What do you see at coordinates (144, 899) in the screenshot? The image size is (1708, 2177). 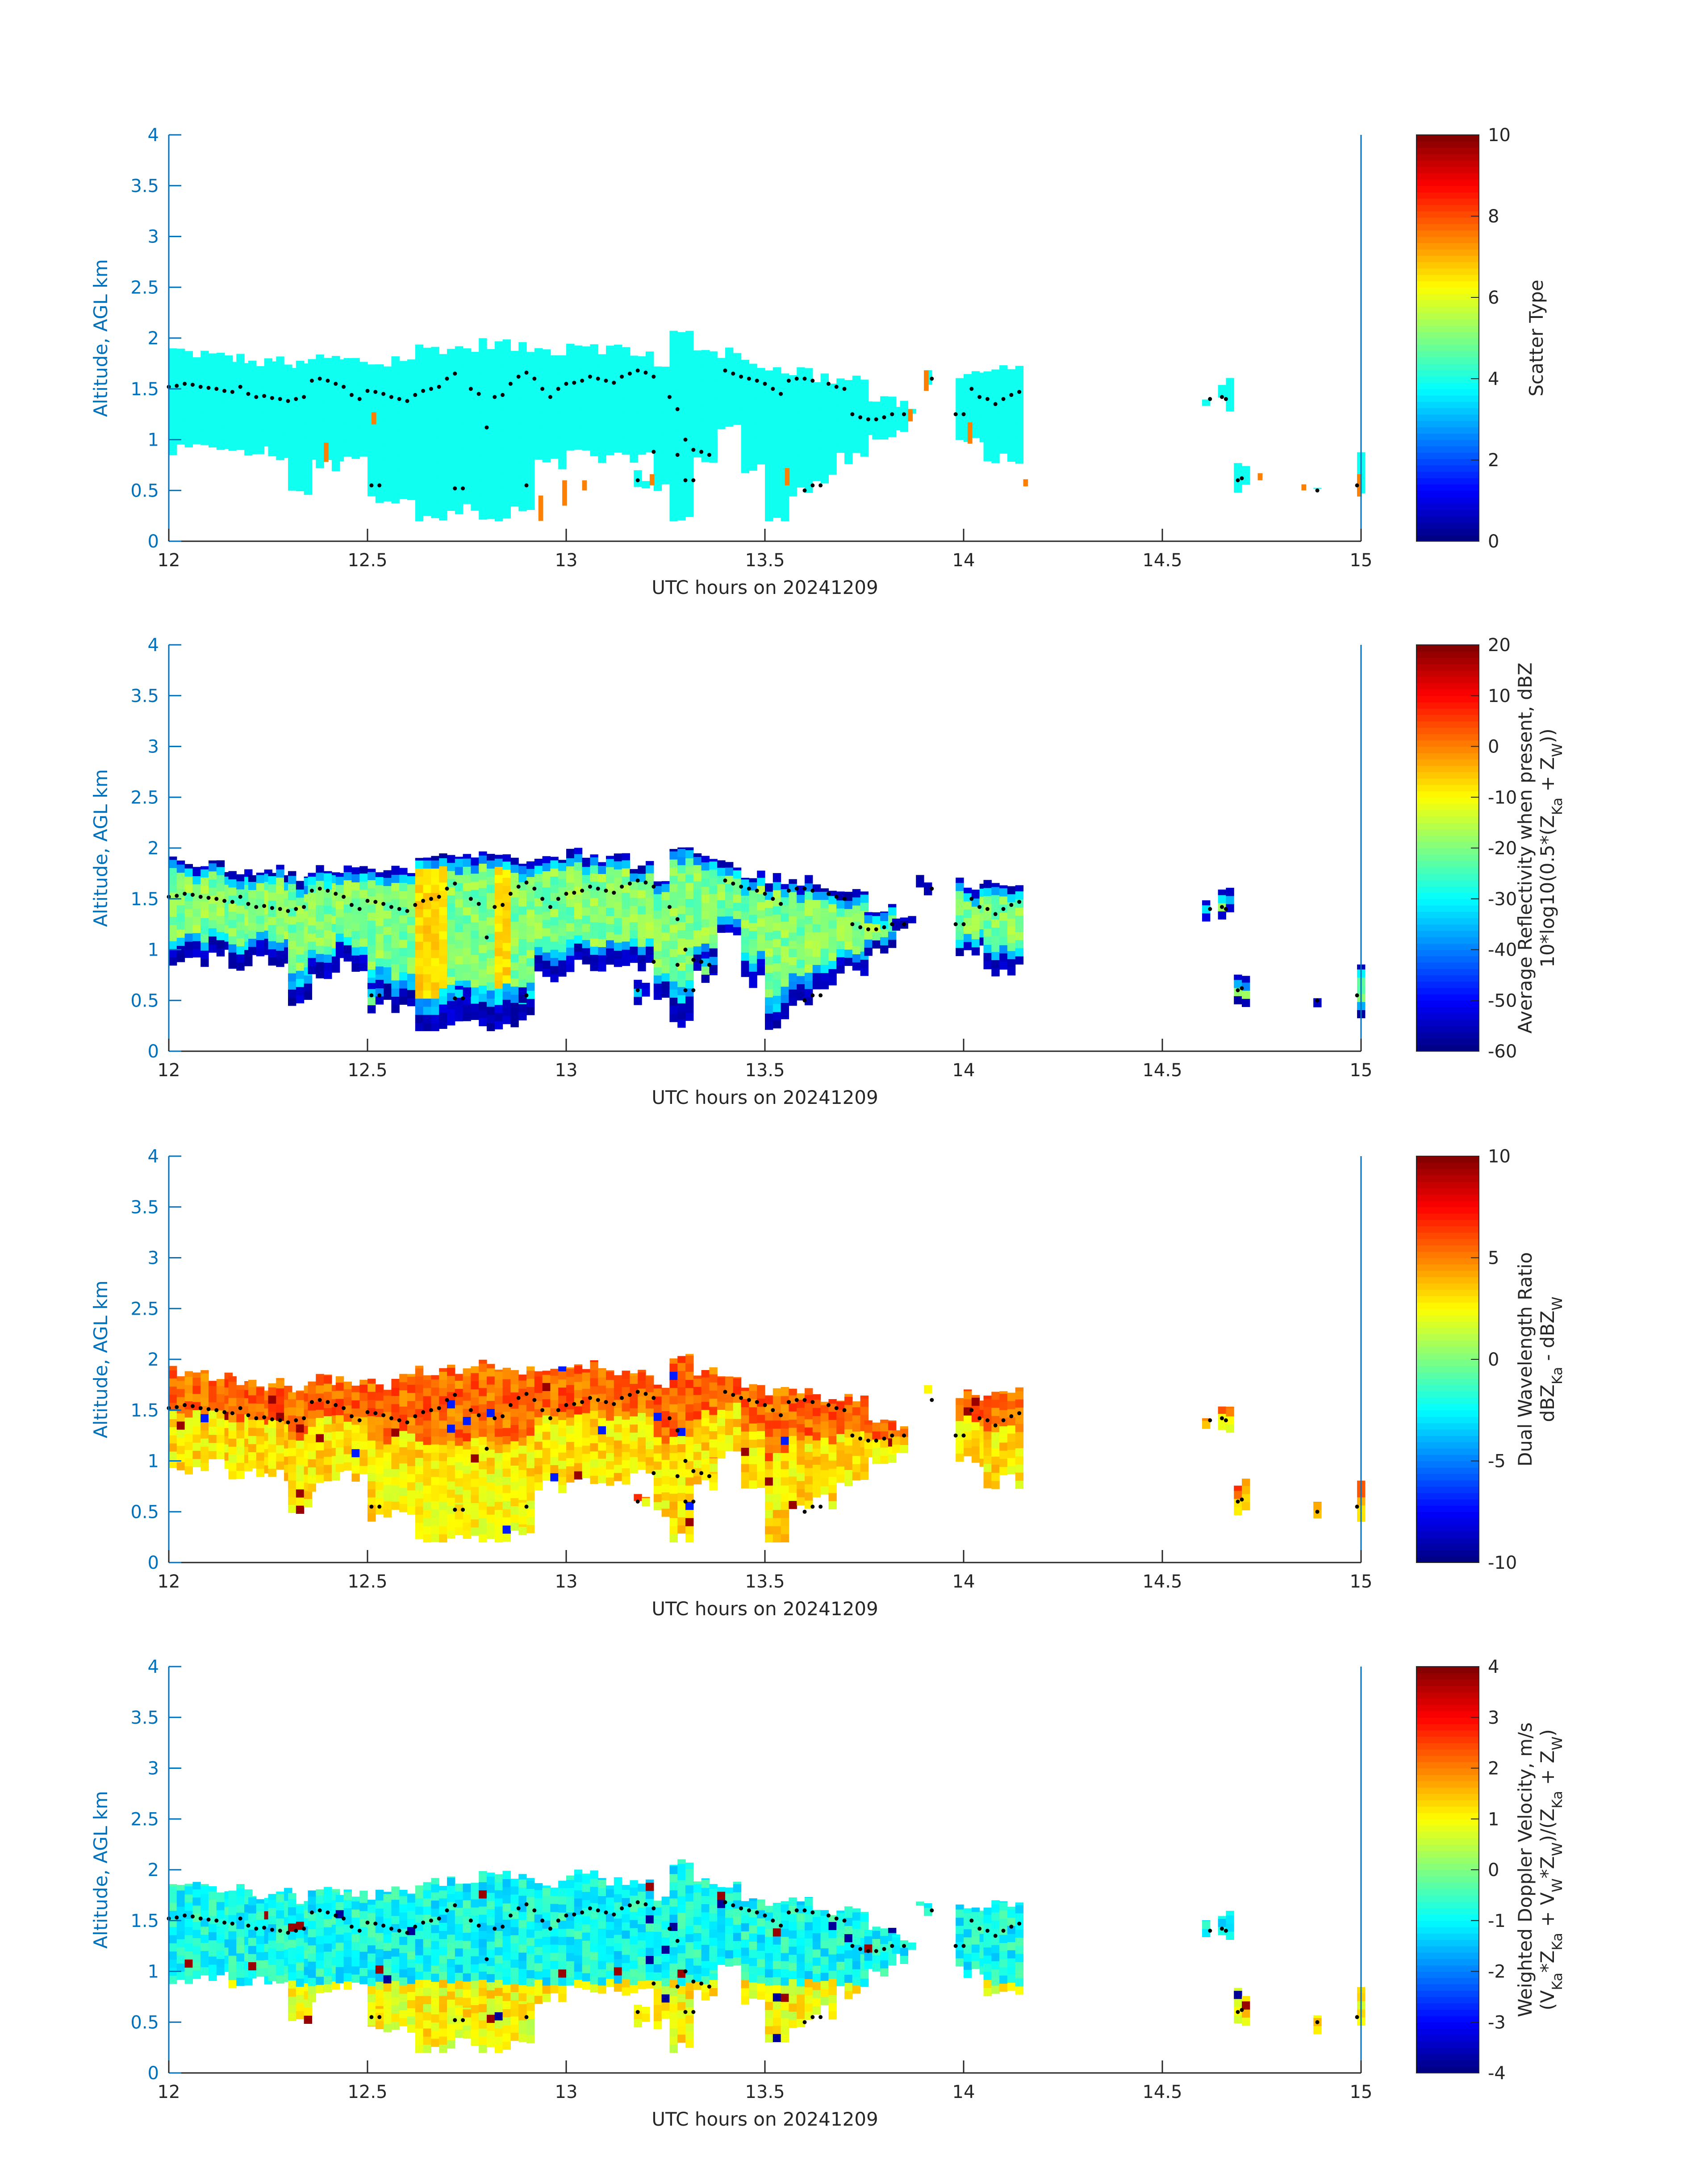 I see `y-tick-label: 1.5` at bounding box center [144, 899].